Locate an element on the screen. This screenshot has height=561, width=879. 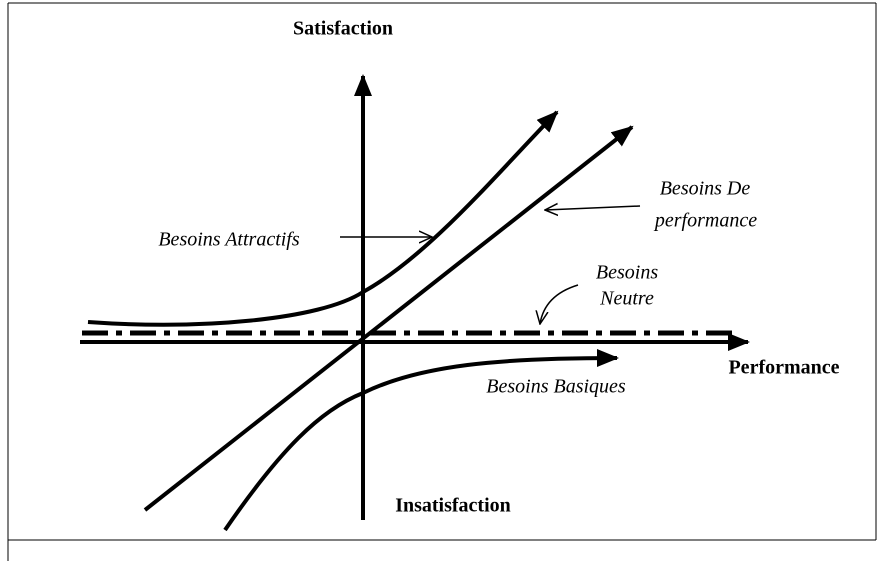
performance-pointer is located at coordinates (593, 208).